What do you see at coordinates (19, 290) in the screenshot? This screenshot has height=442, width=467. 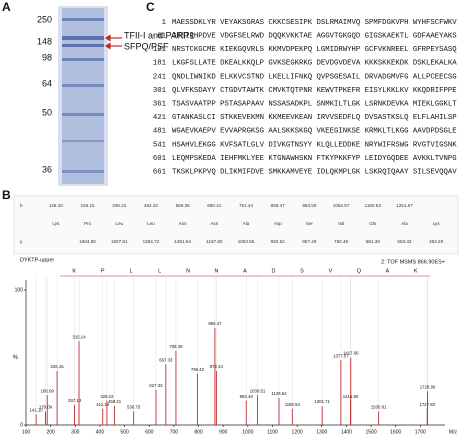 I see `y-tick-label: 100` at bounding box center [19, 290].